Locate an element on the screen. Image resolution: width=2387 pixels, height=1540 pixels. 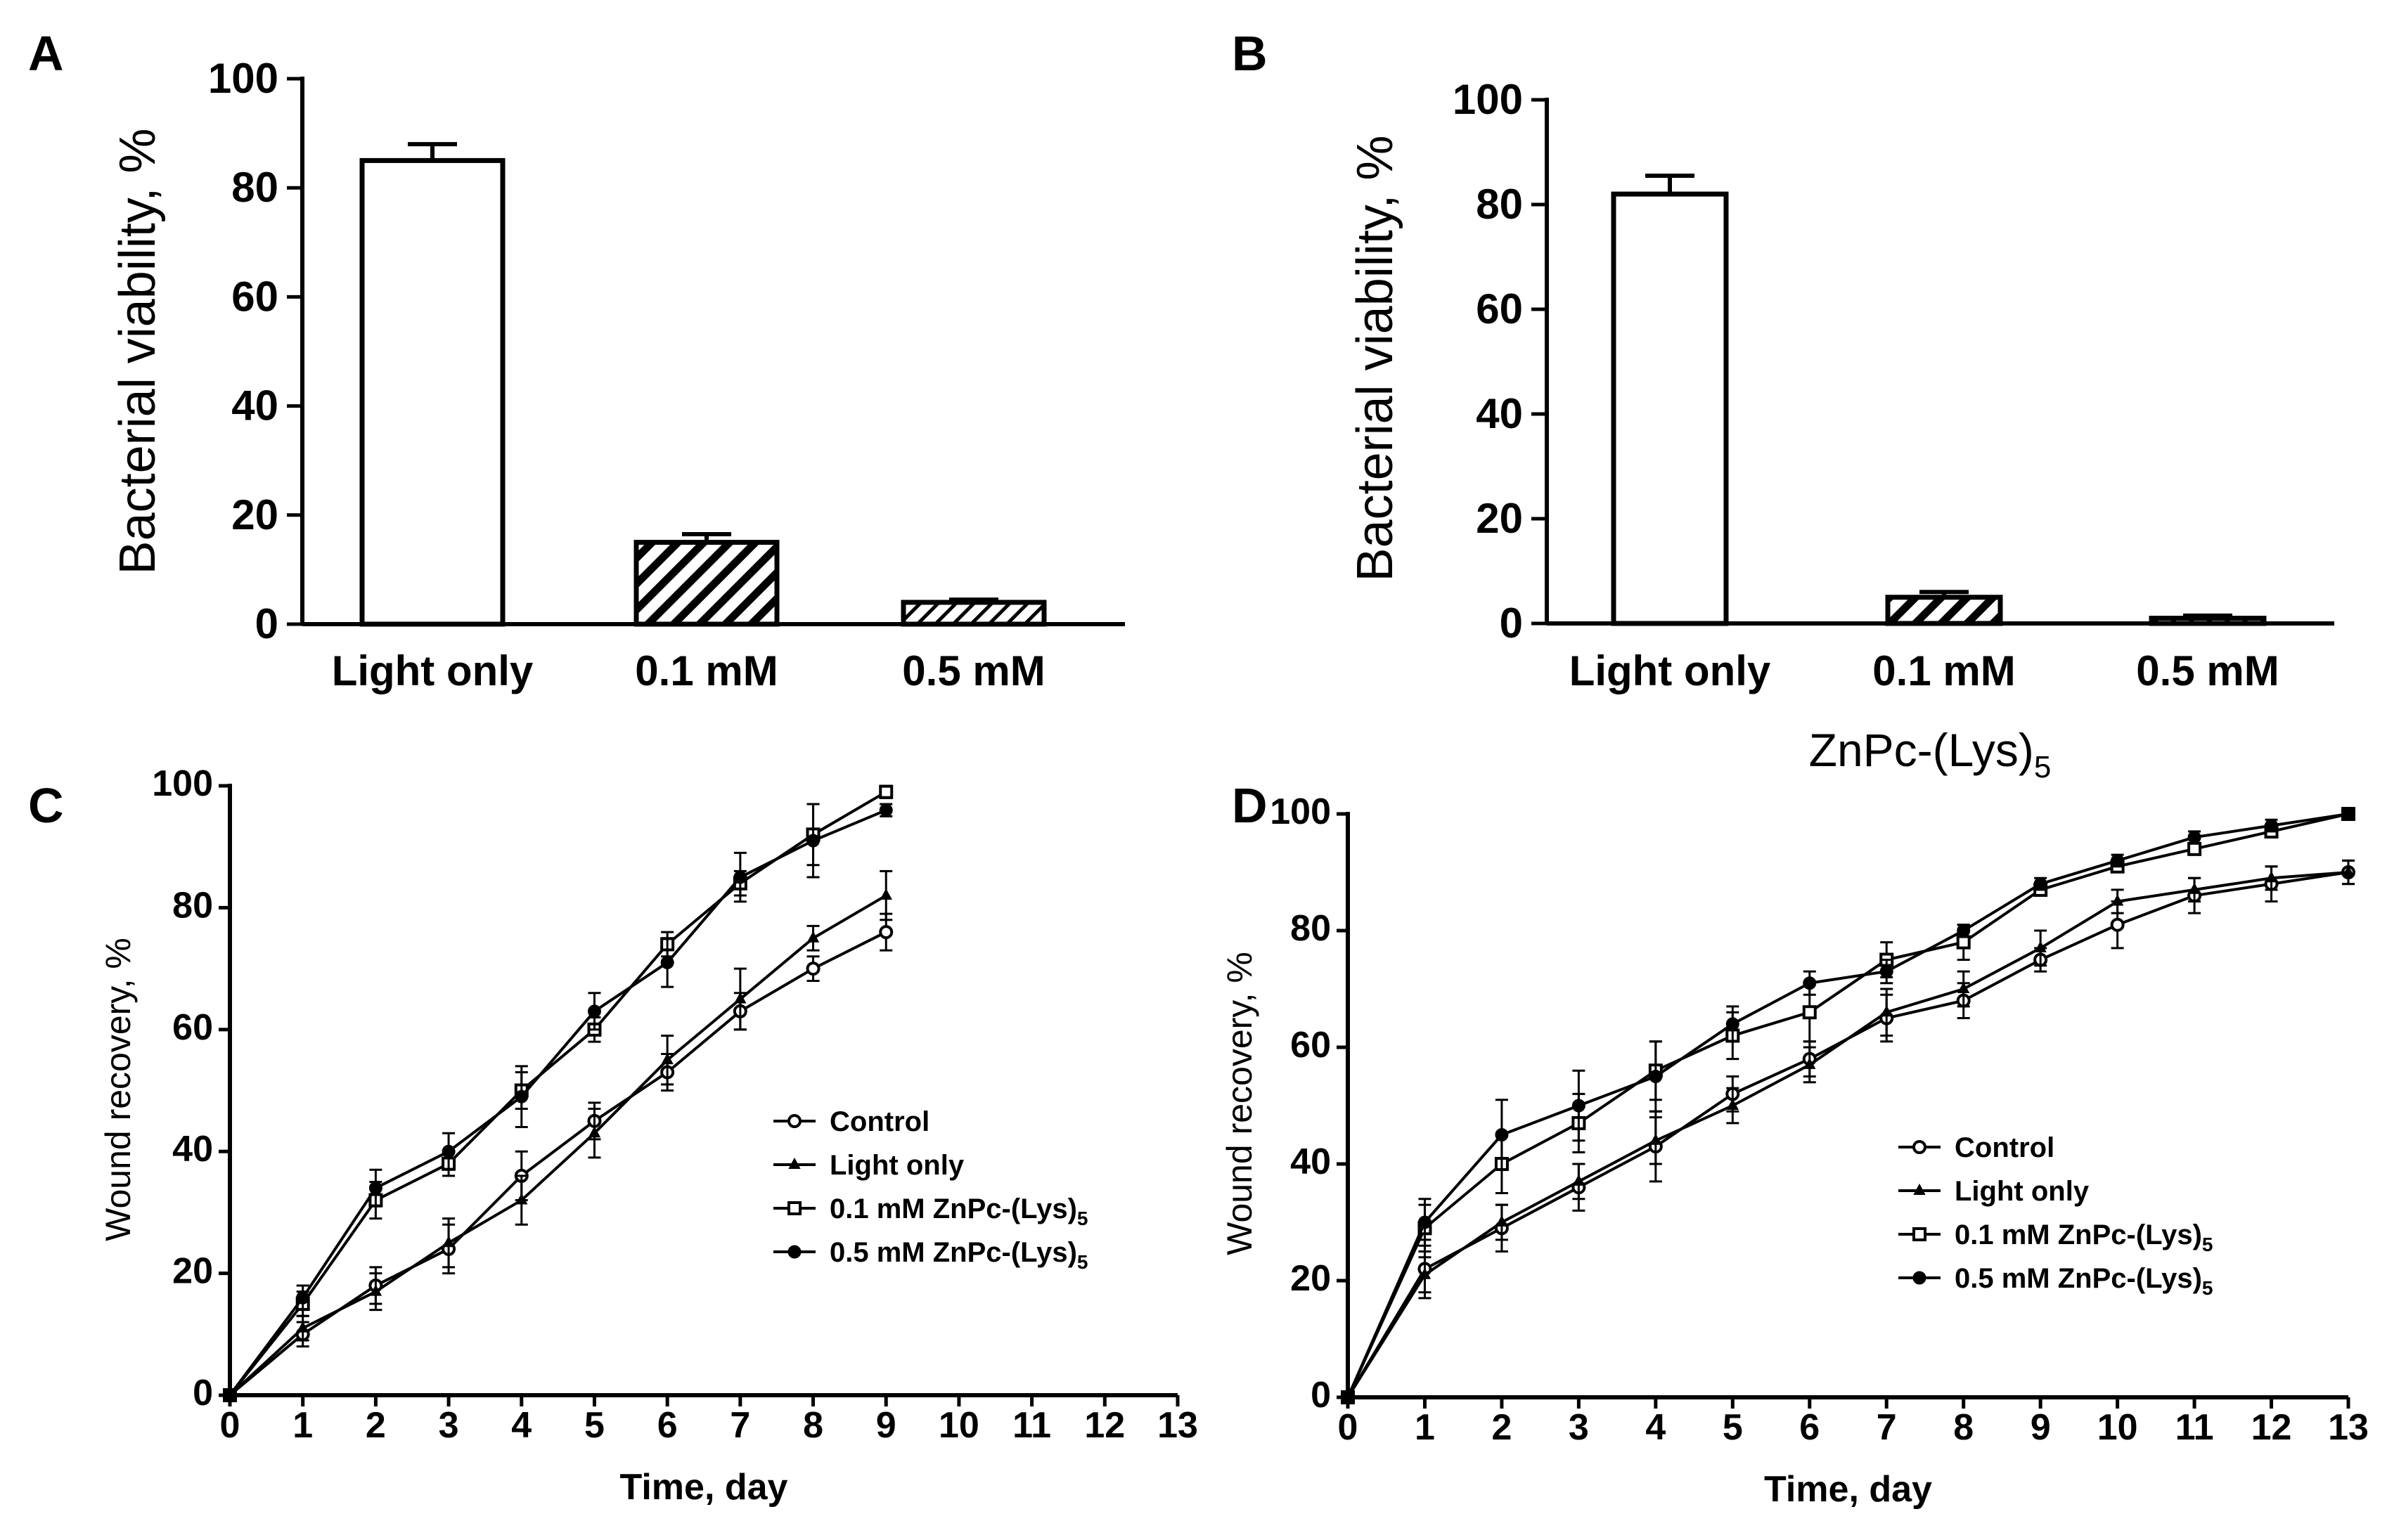
legend-label: Light only is located at coordinates (897, 1165).